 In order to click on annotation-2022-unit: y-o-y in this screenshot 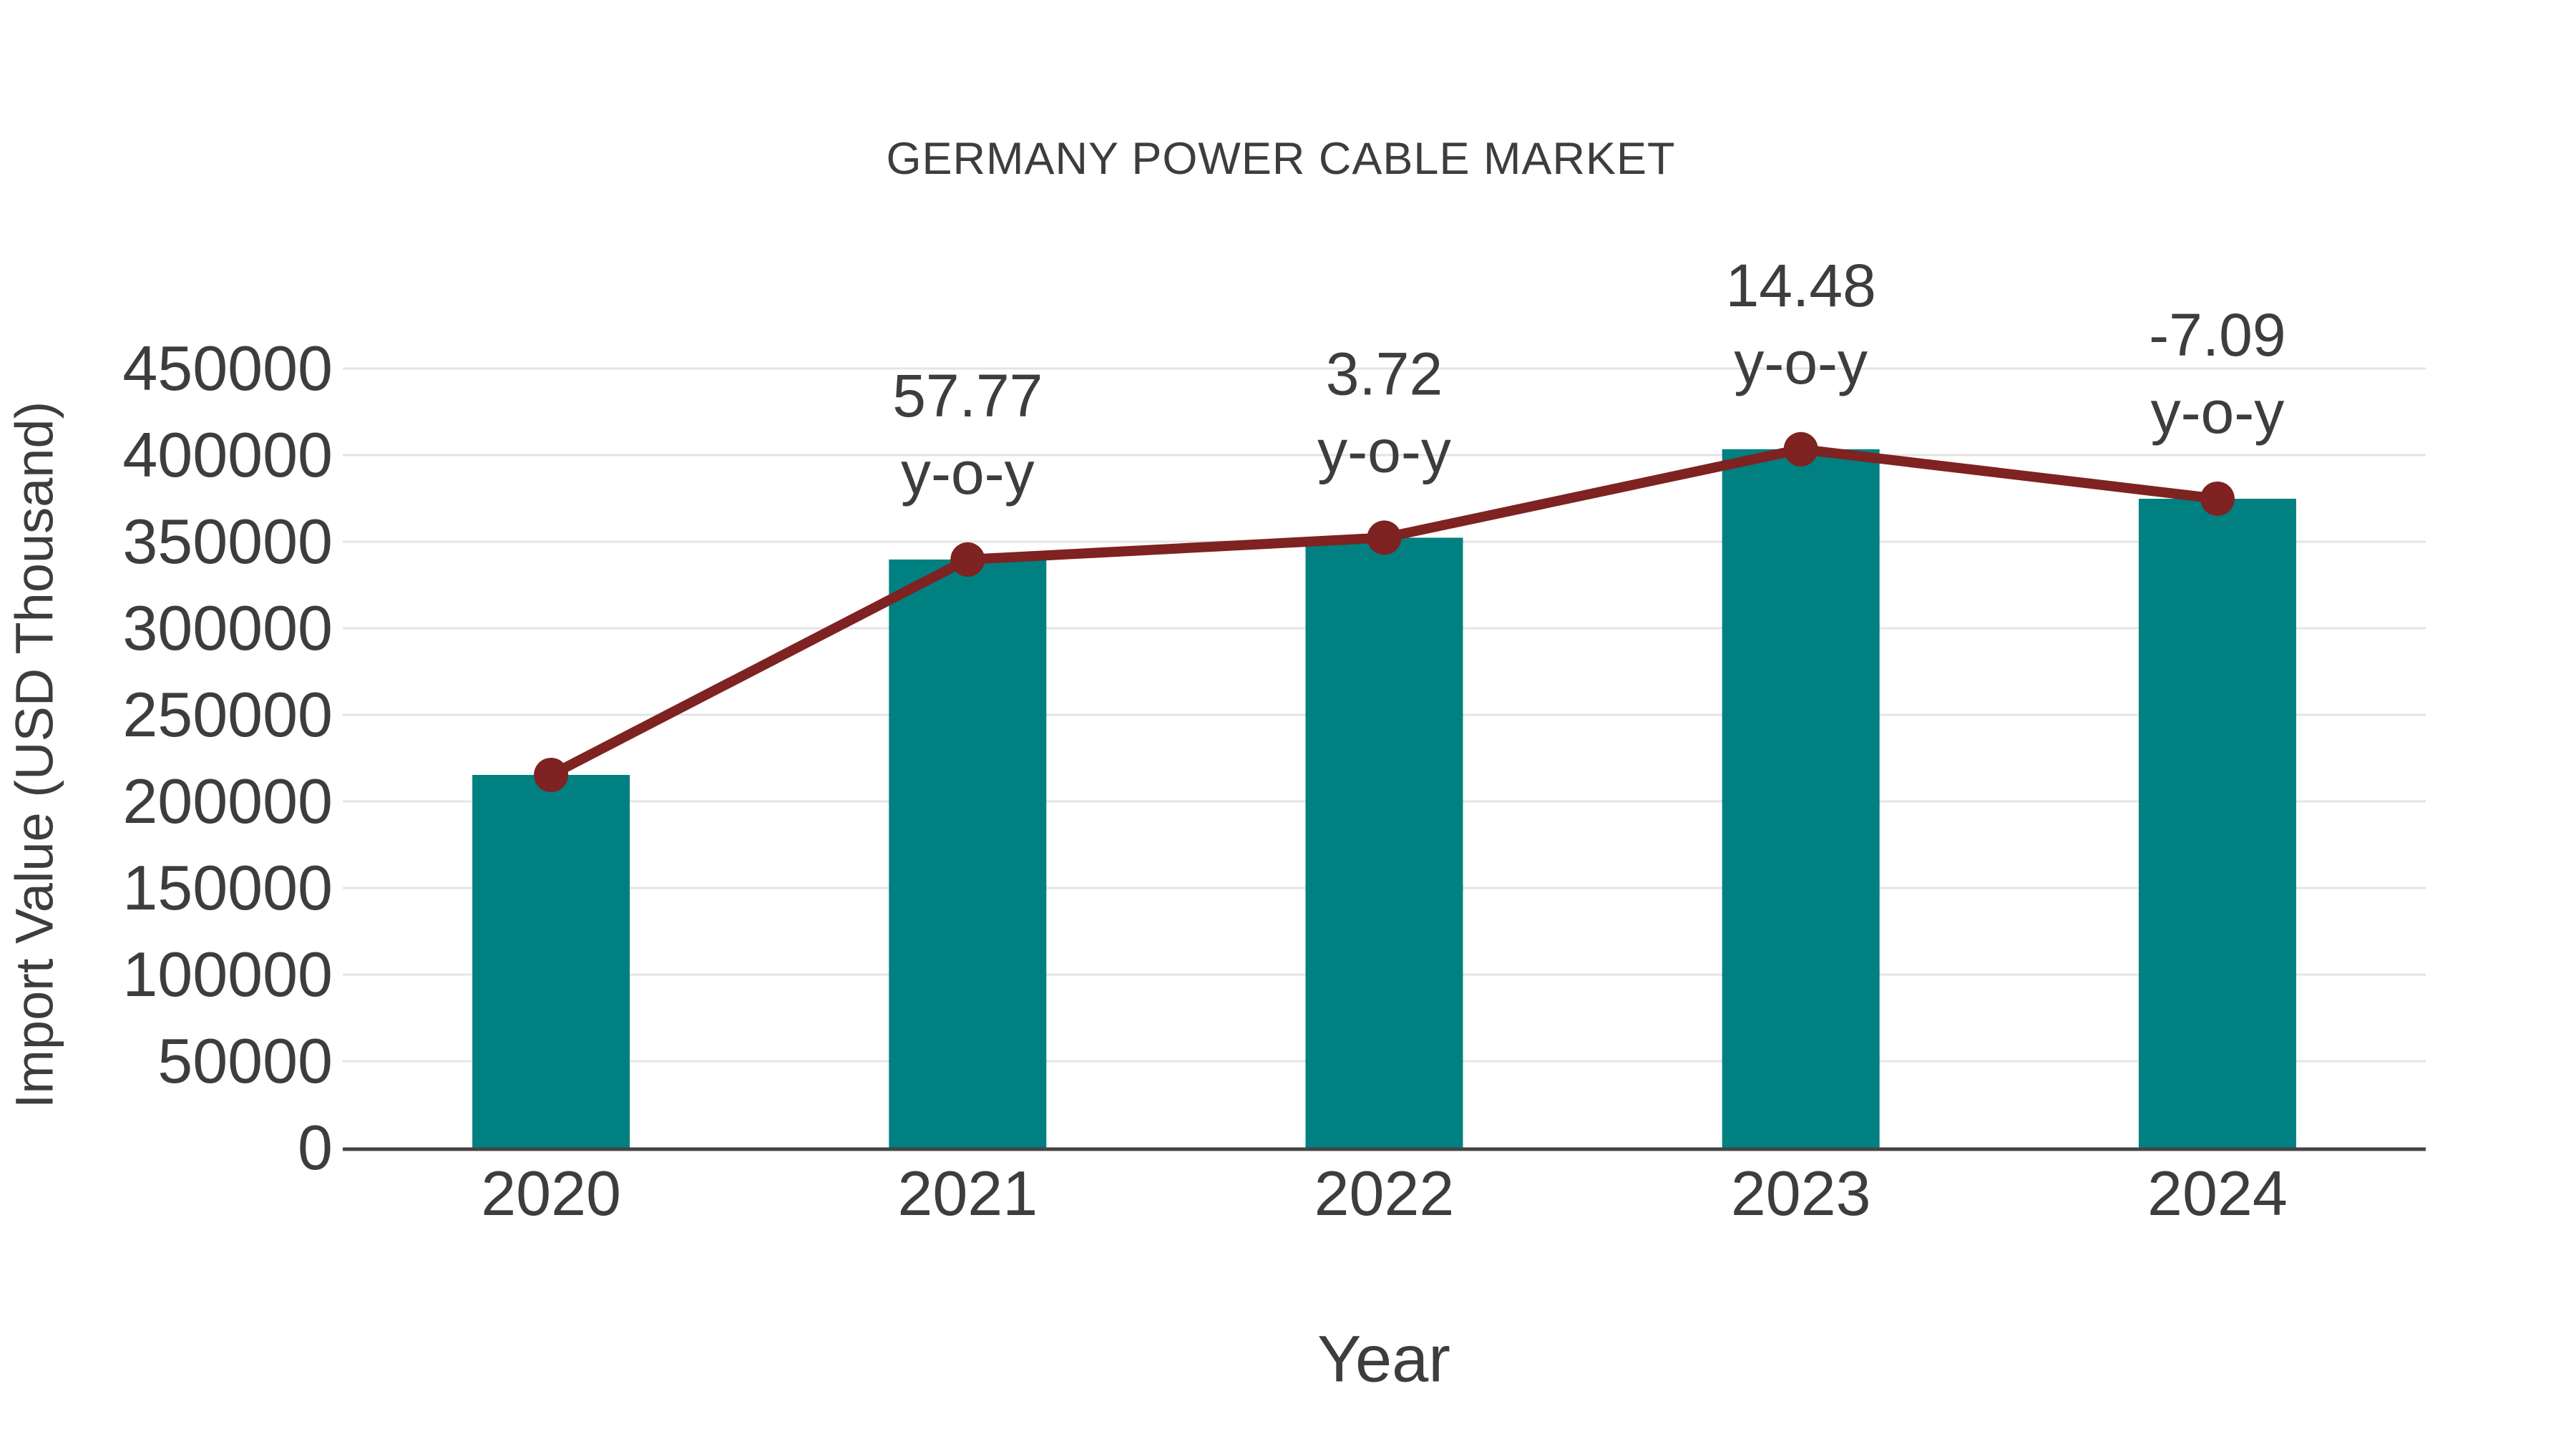, I will do `click(1384, 450)`.